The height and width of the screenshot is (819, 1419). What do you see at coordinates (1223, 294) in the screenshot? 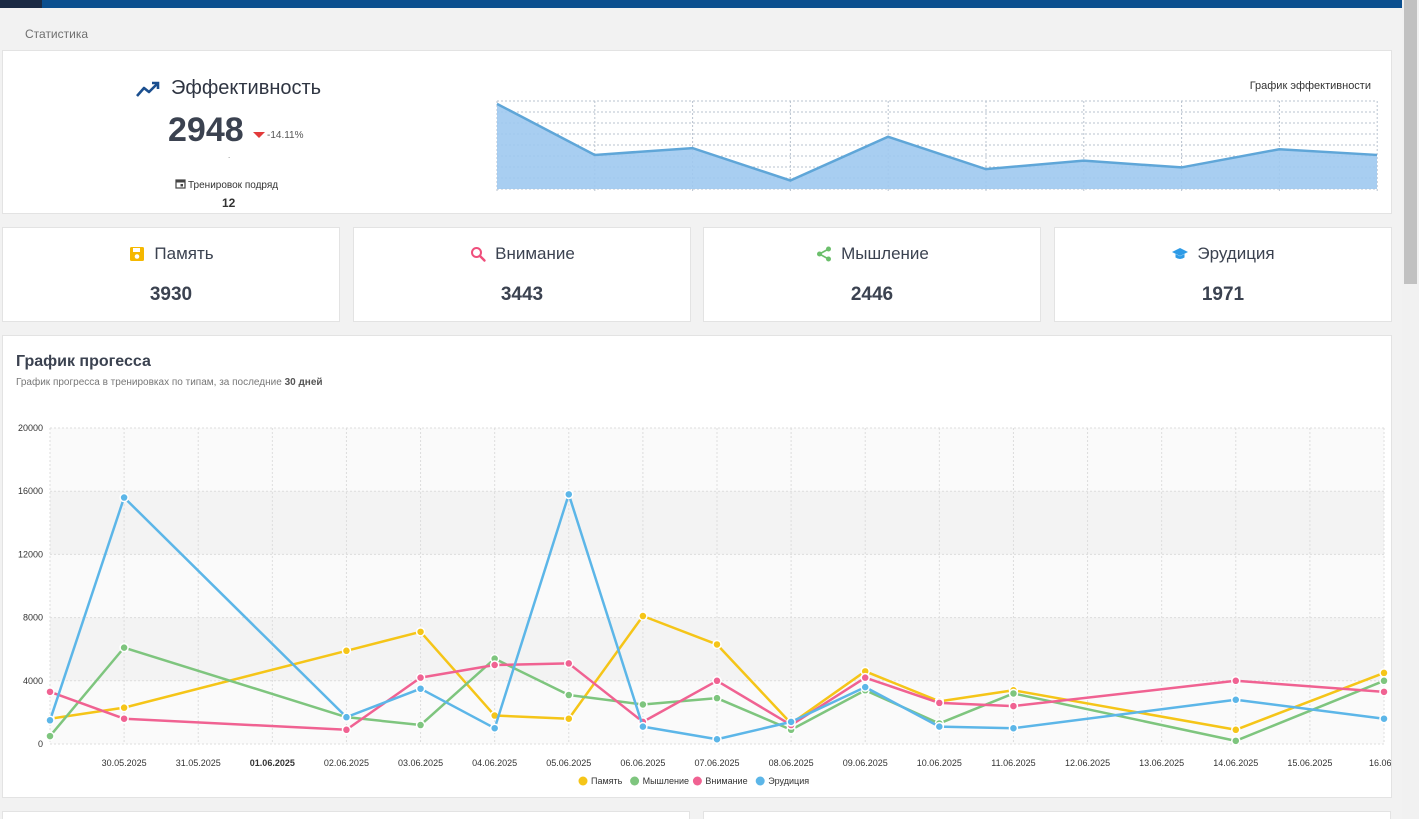
I see `stat-value-erudition: 1971` at bounding box center [1223, 294].